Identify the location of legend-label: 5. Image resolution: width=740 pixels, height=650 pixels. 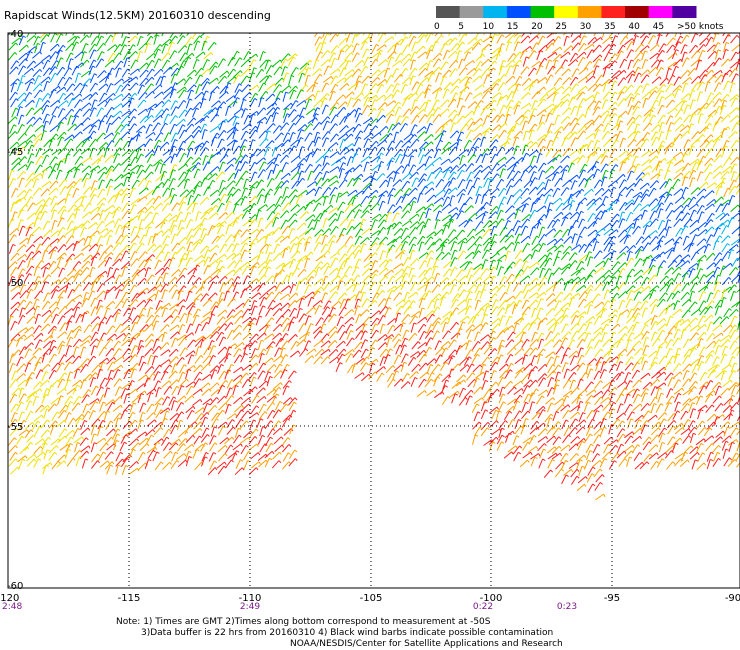
(461, 27).